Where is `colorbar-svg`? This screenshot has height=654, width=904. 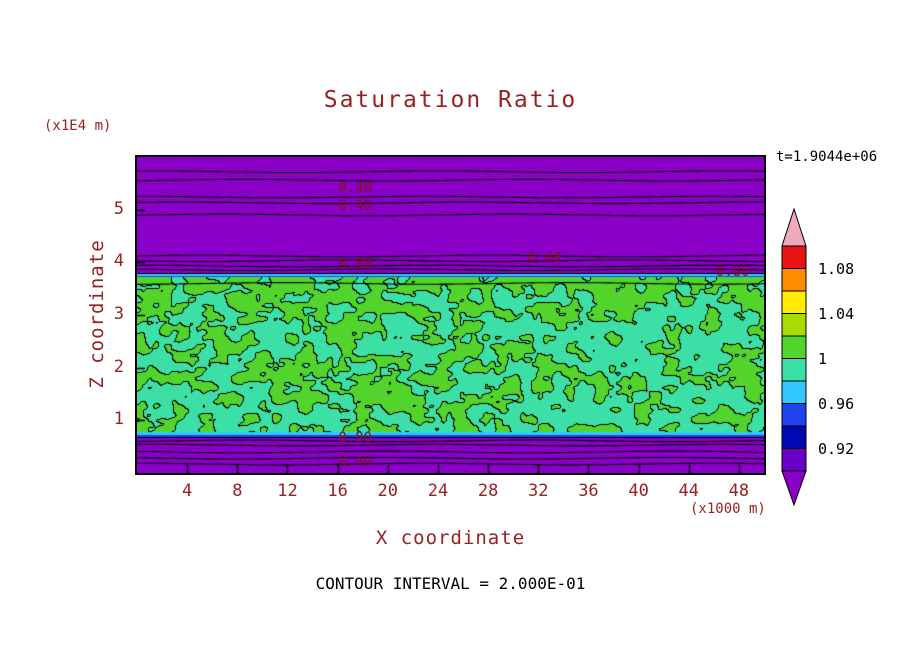 colorbar-svg is located at coordinates (794, 357).